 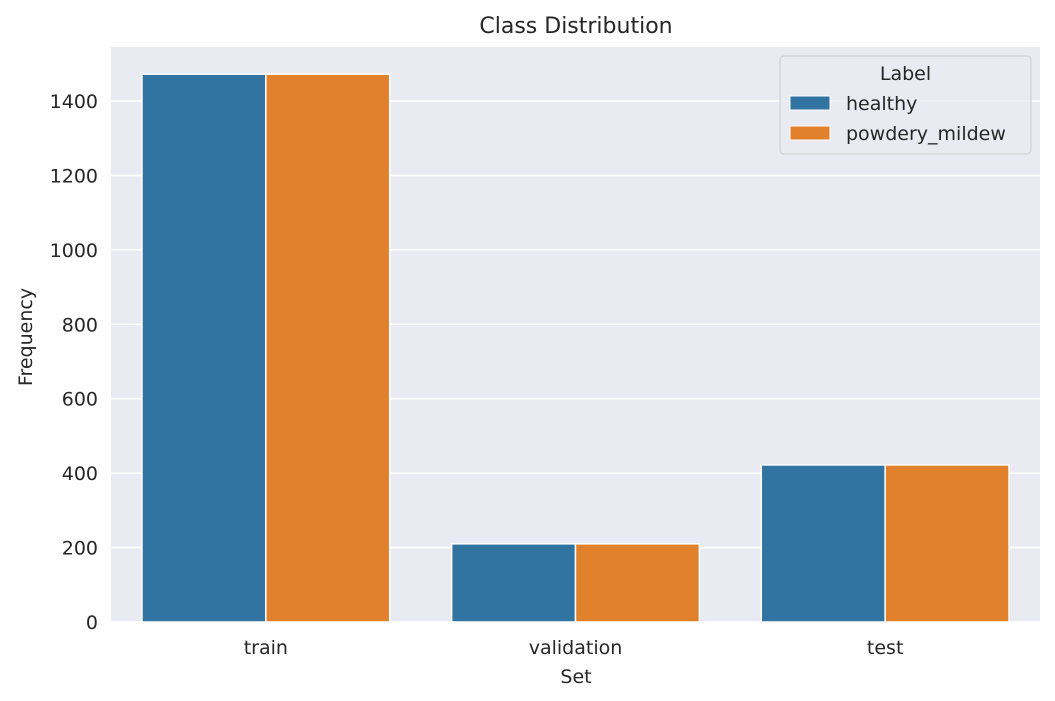 I want to click on y-tick-label: 1400, so click(x=74, y=102).